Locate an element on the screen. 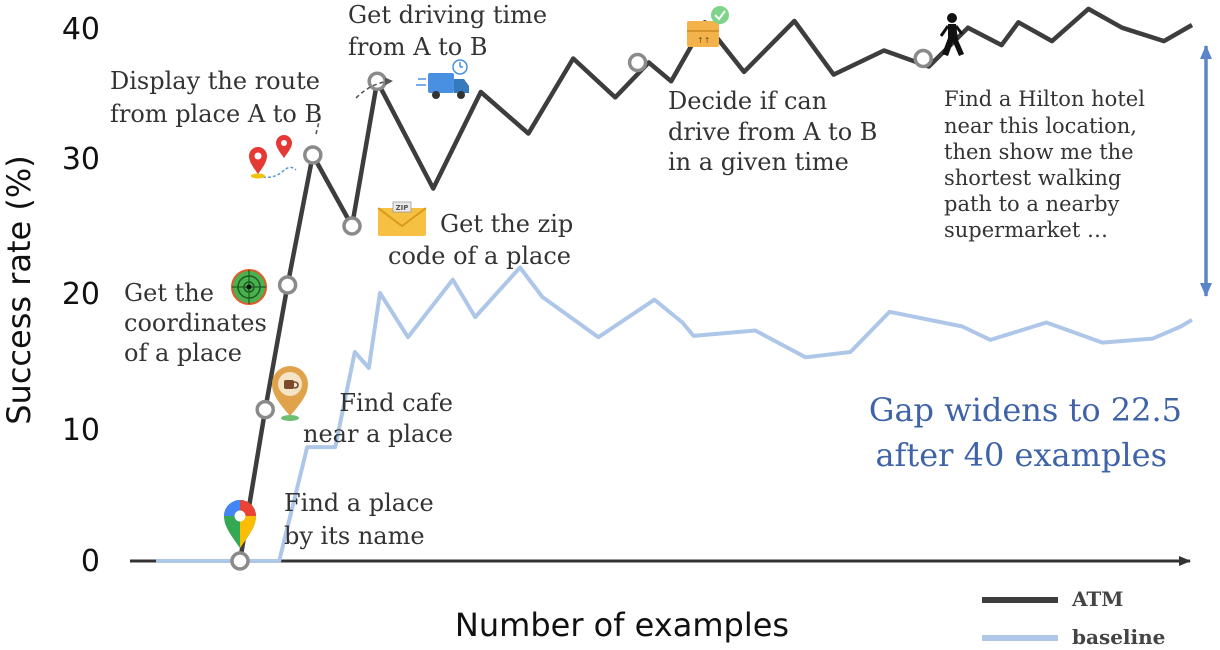 Image resolution: width=1220 pixels, height=650 pixels. delivery-truck-icon is located at coordinates (442, 79).